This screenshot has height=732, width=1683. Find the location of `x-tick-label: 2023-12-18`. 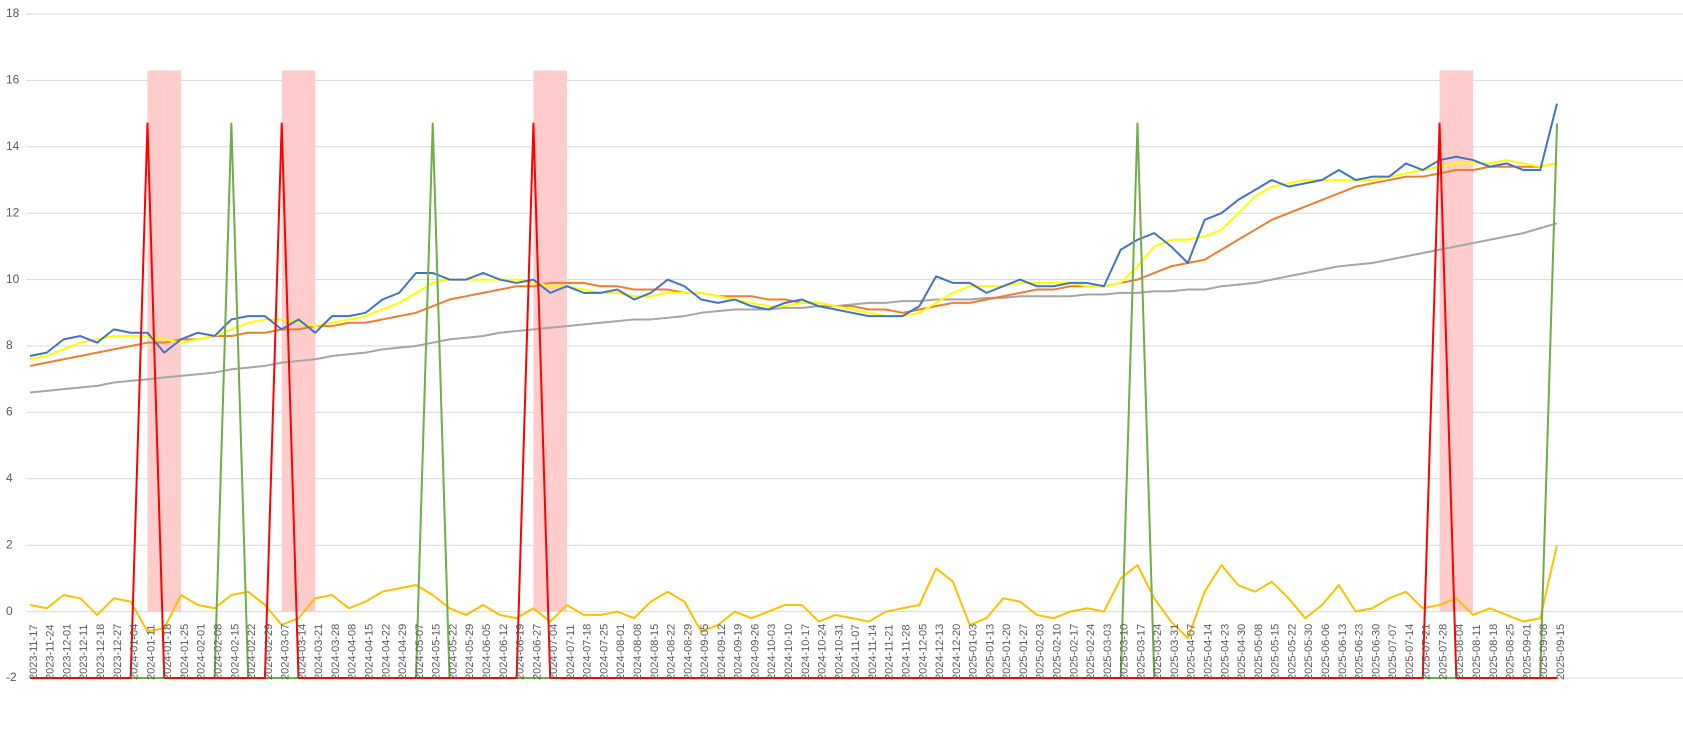

x-tick-label: 2023-12-18 is located at coordinates (101, 652).